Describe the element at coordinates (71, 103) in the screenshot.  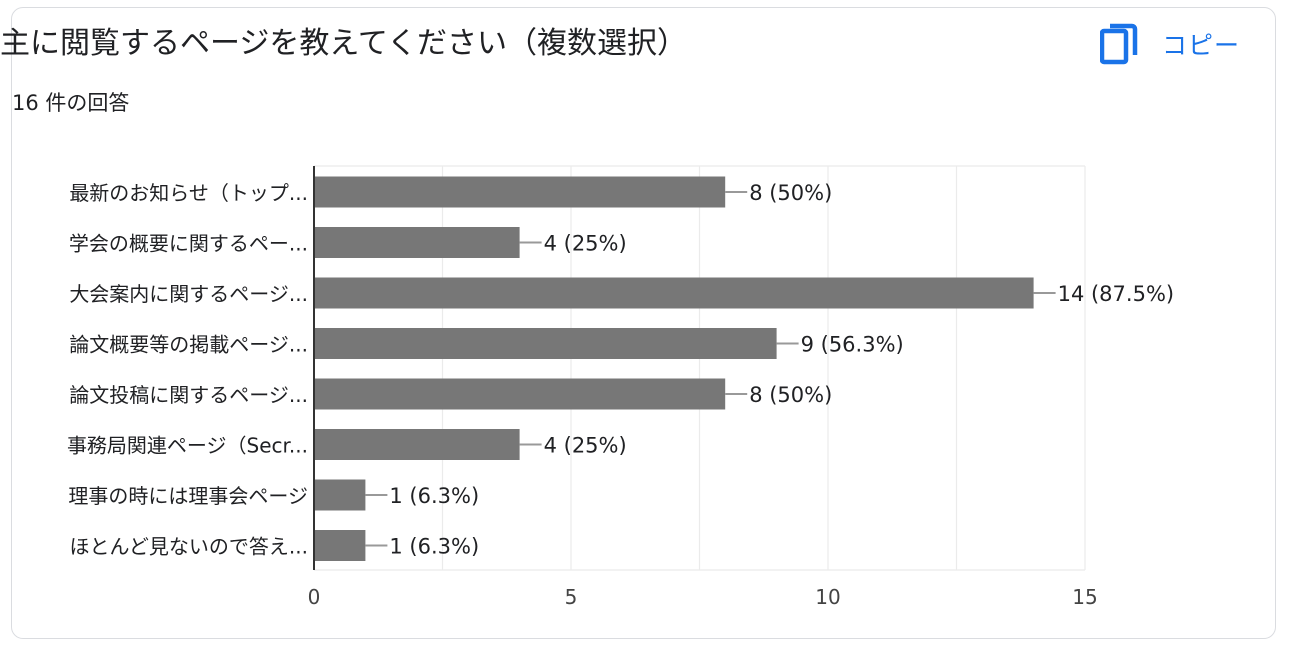
I see `response-count: 16 件の回答` at that location.